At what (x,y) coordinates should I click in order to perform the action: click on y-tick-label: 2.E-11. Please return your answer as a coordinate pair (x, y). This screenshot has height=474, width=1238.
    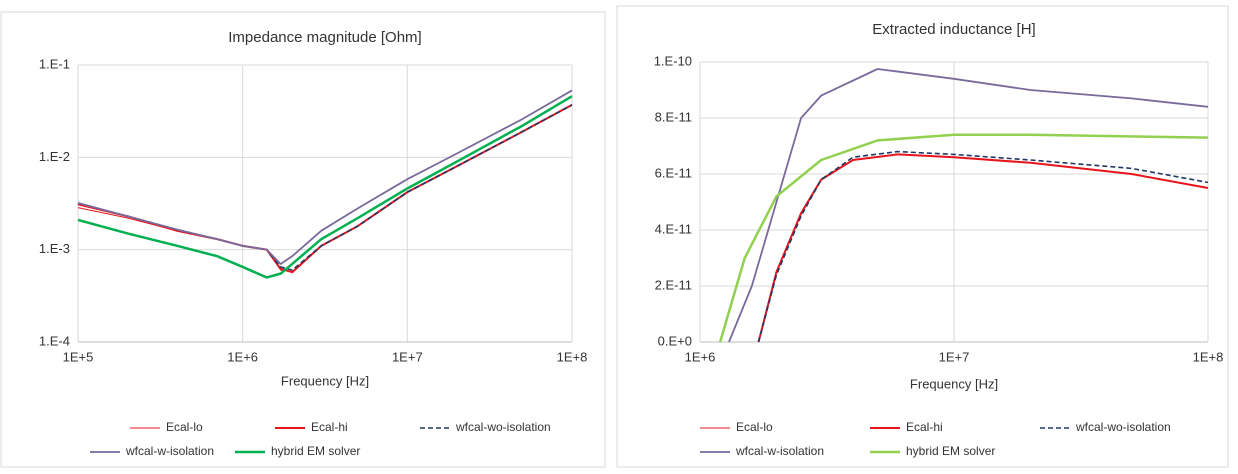
    Looking at the image, I should click on (673, 284).